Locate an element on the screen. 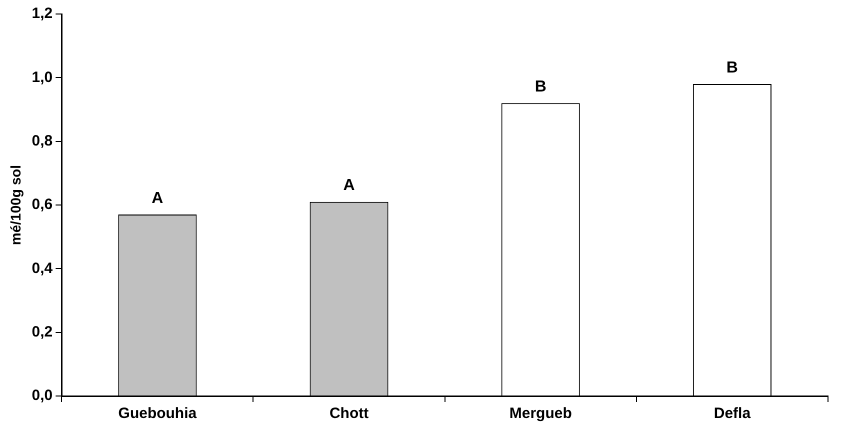 The height and width of the screenshot is (430, 848). y-tick-label: 0,0 is located at coordinates (42, 395).